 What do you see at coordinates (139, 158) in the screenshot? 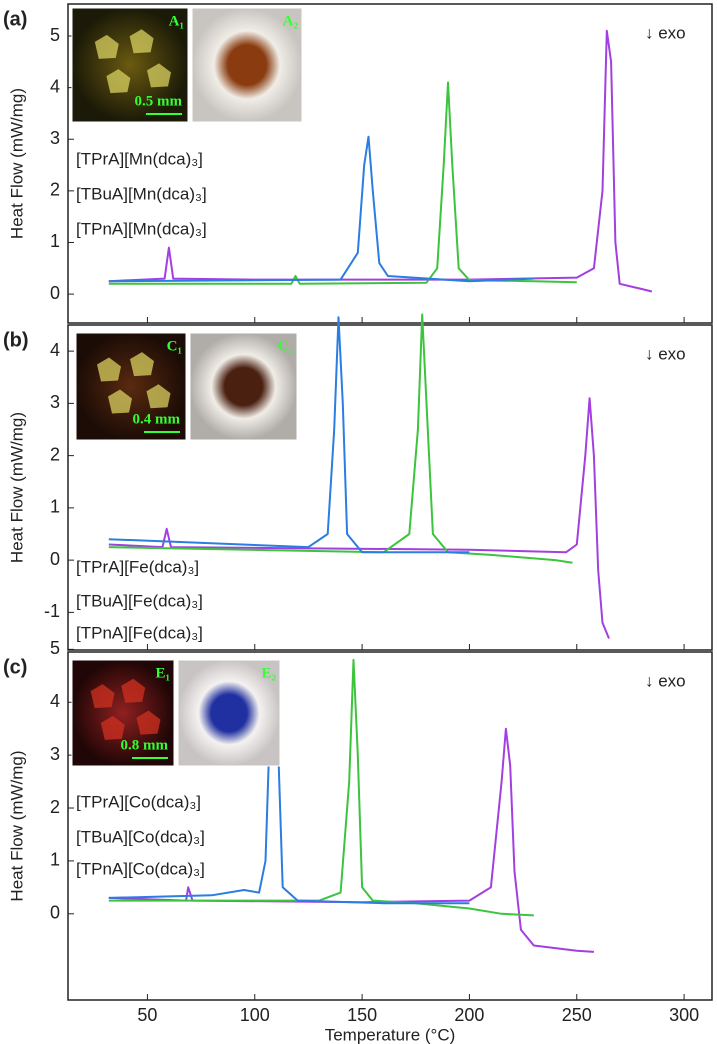
I see `legend-label: [TPrA][Mn(dca)₃]` at bounding box center [139, 158].